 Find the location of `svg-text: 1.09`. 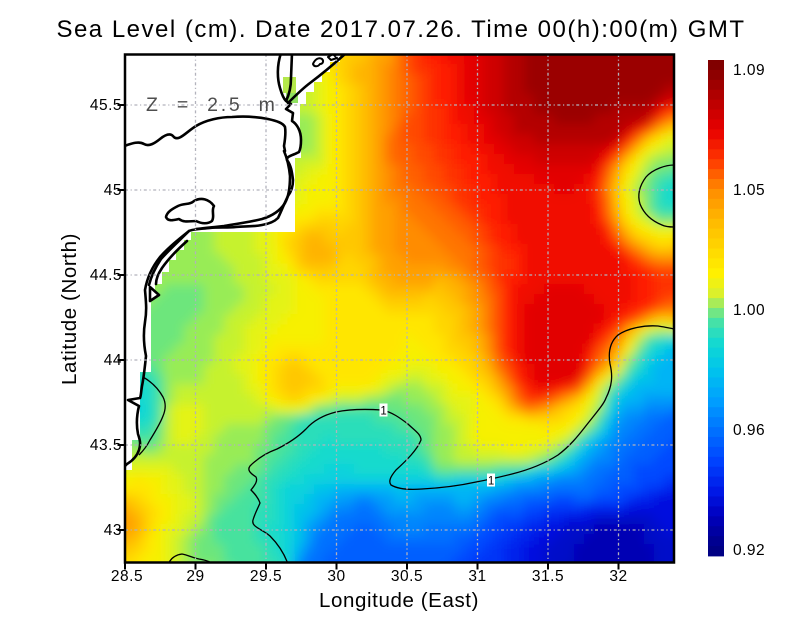

svg-text: 1.09 is located at coordinates (749, 70).